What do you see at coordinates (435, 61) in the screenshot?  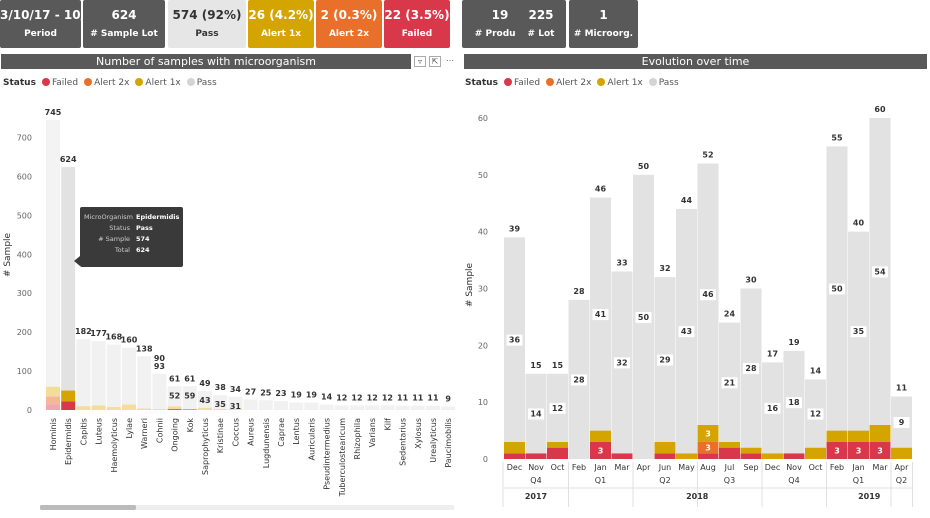 I see `focus-mode-icon: ⇱` at bounding box center [435, 61].